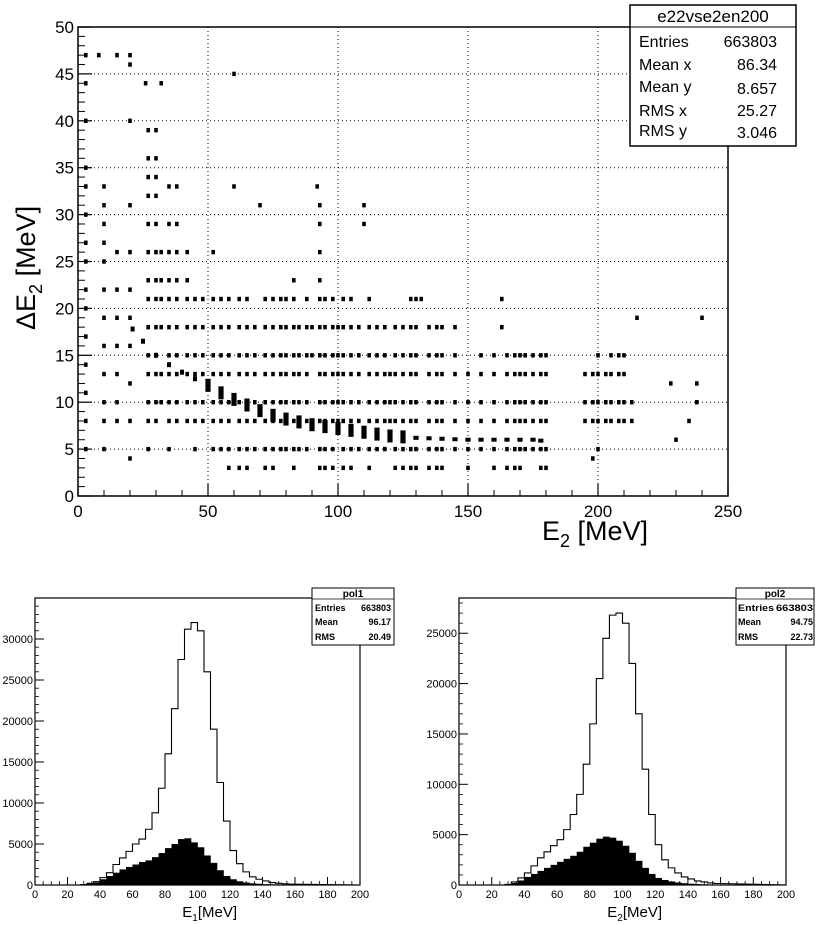 Image resolution: width=816 pixels, height=925 pixels. What do you see at coordinates (353, 616) in the screenshot?
I see `stats-box-frame` at bounding box center [353, 616].